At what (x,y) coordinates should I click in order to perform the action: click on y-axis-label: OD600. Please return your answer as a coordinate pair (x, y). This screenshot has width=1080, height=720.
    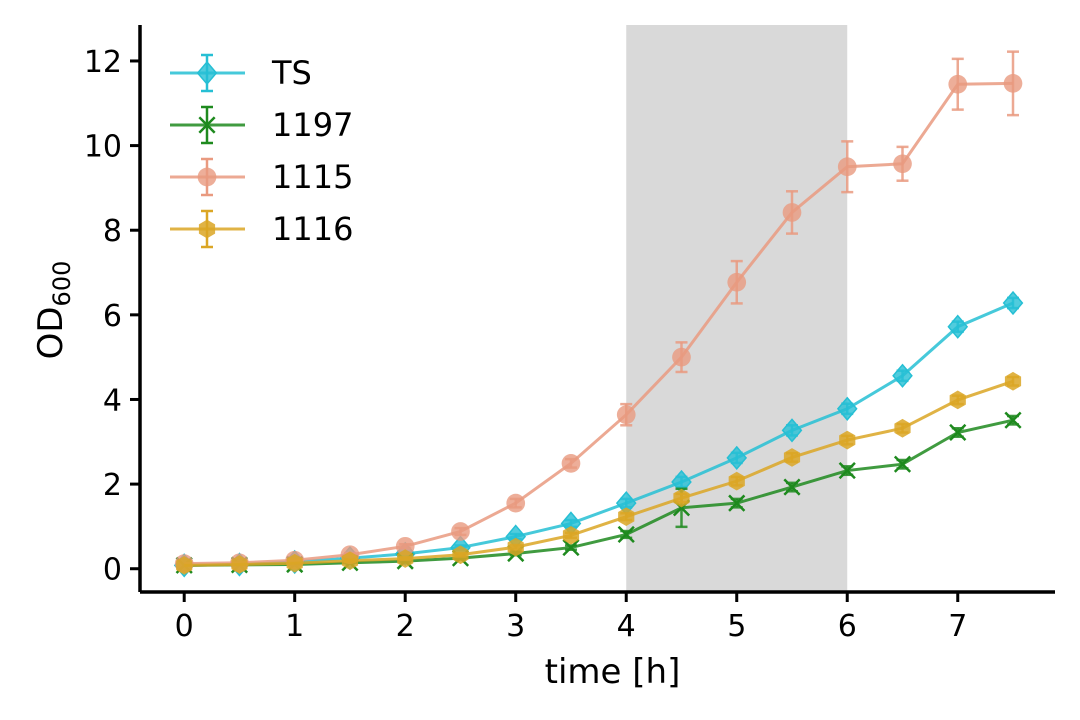
    Looking at the image, I should click on (53, 310).